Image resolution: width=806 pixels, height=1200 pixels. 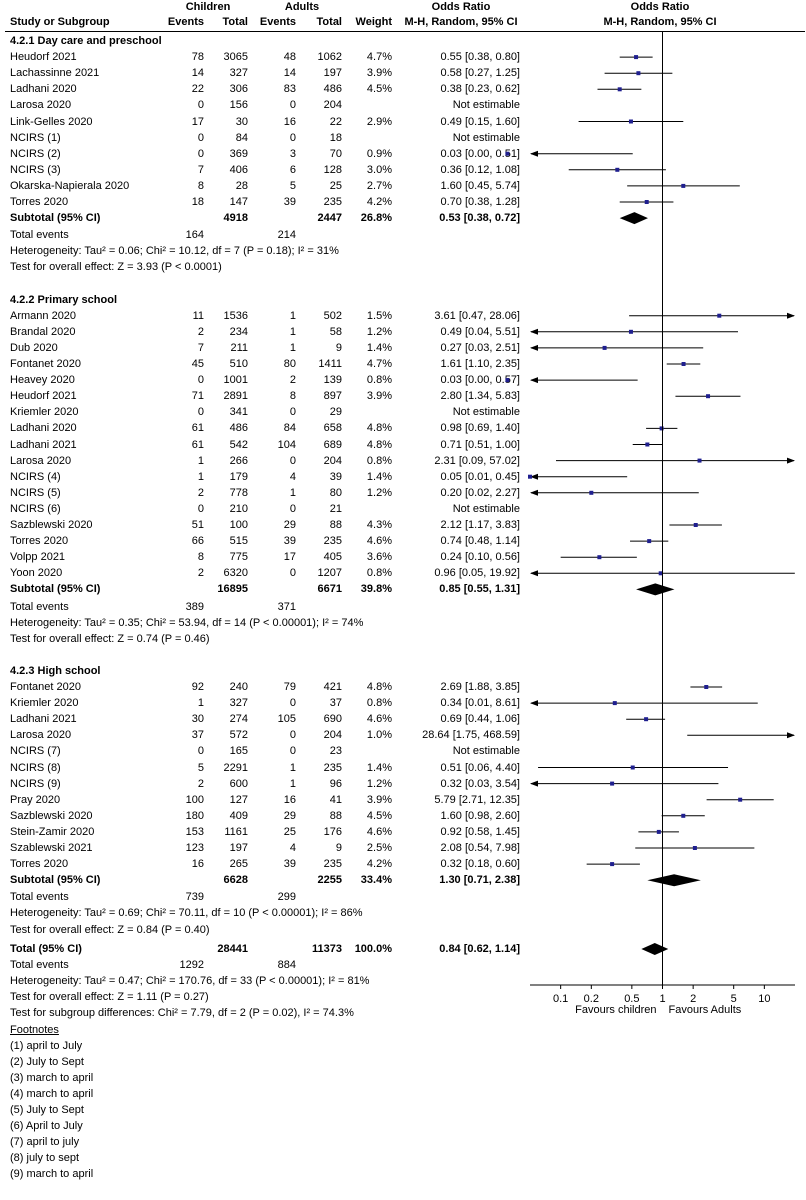 I want to click on study-events-children: 51, so click(x=197, y=525).